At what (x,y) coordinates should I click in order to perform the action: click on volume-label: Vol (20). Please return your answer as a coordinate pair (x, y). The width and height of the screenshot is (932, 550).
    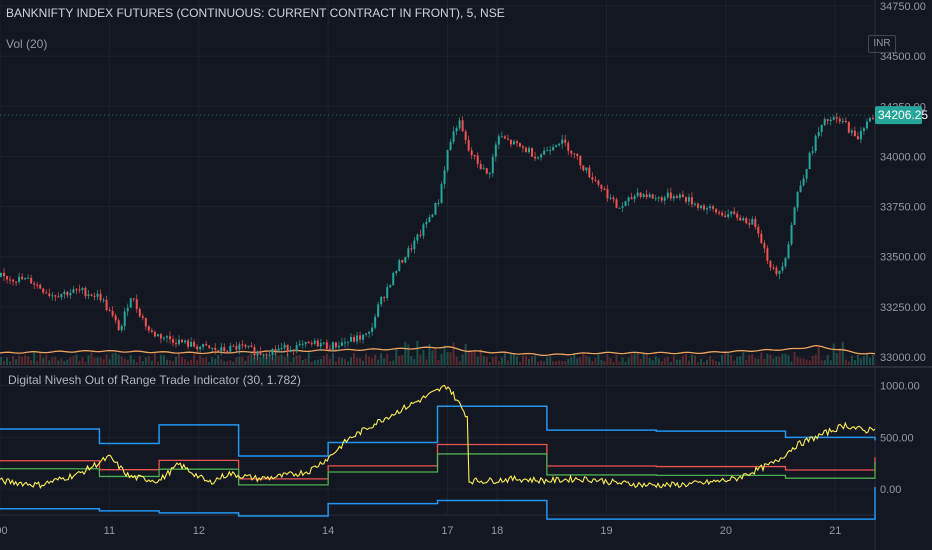
    Looking at the image, I should click on (27, 44).